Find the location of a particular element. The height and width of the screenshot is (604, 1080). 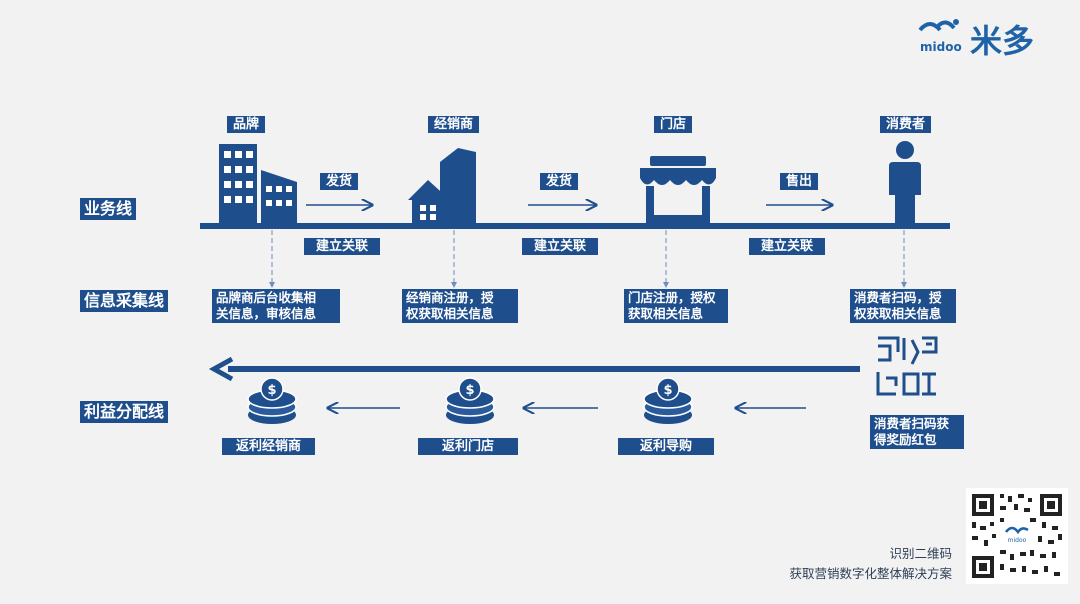

qr-scan-icon is located at coordinates (907, 366).